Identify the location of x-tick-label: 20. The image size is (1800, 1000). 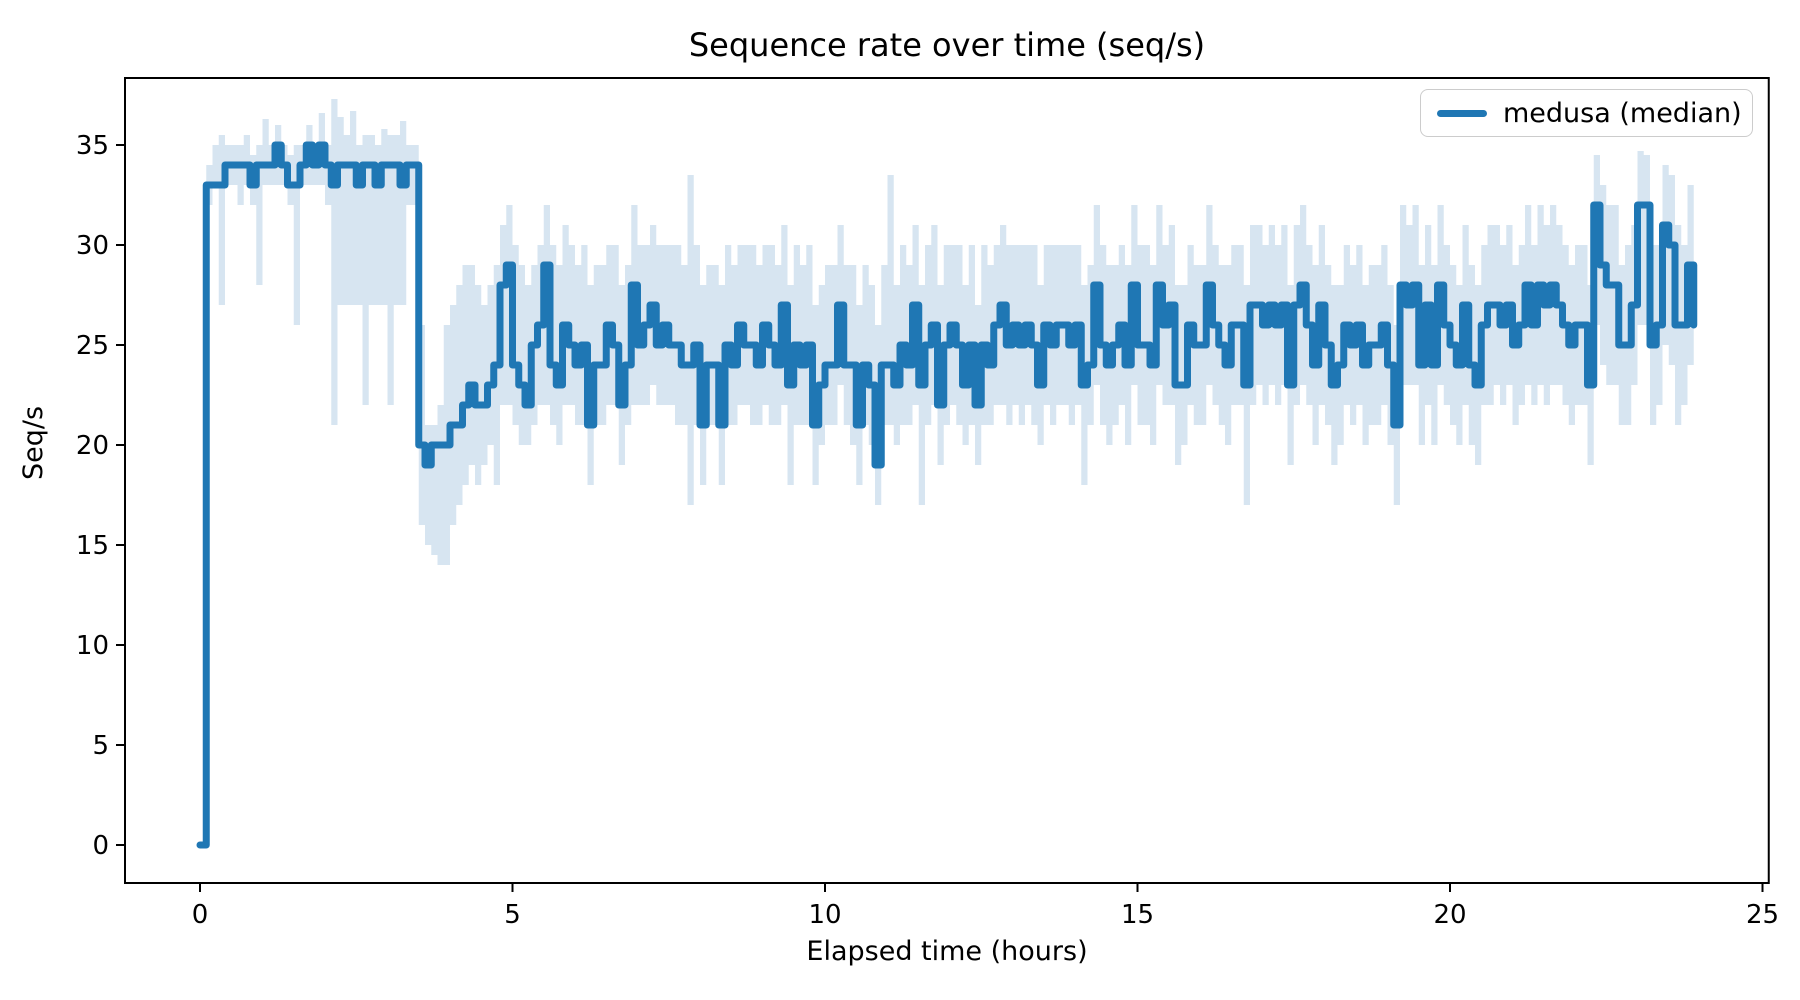
(1449, 915).